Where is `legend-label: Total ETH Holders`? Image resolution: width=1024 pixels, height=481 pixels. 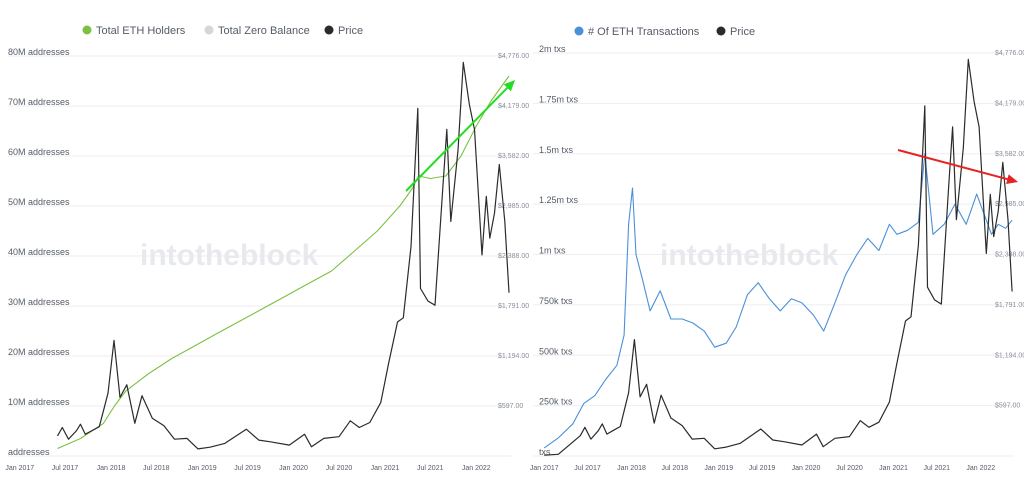 legend-label: Total ETH Holders is located at coordinates (141, 31).